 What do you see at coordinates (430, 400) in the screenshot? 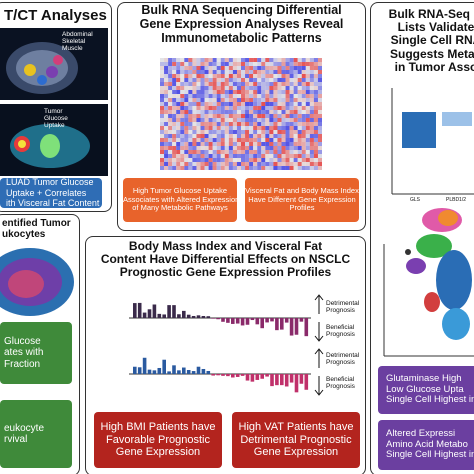
I see `text-line: Single Cell Highest in` at bounding box center [430, 400].